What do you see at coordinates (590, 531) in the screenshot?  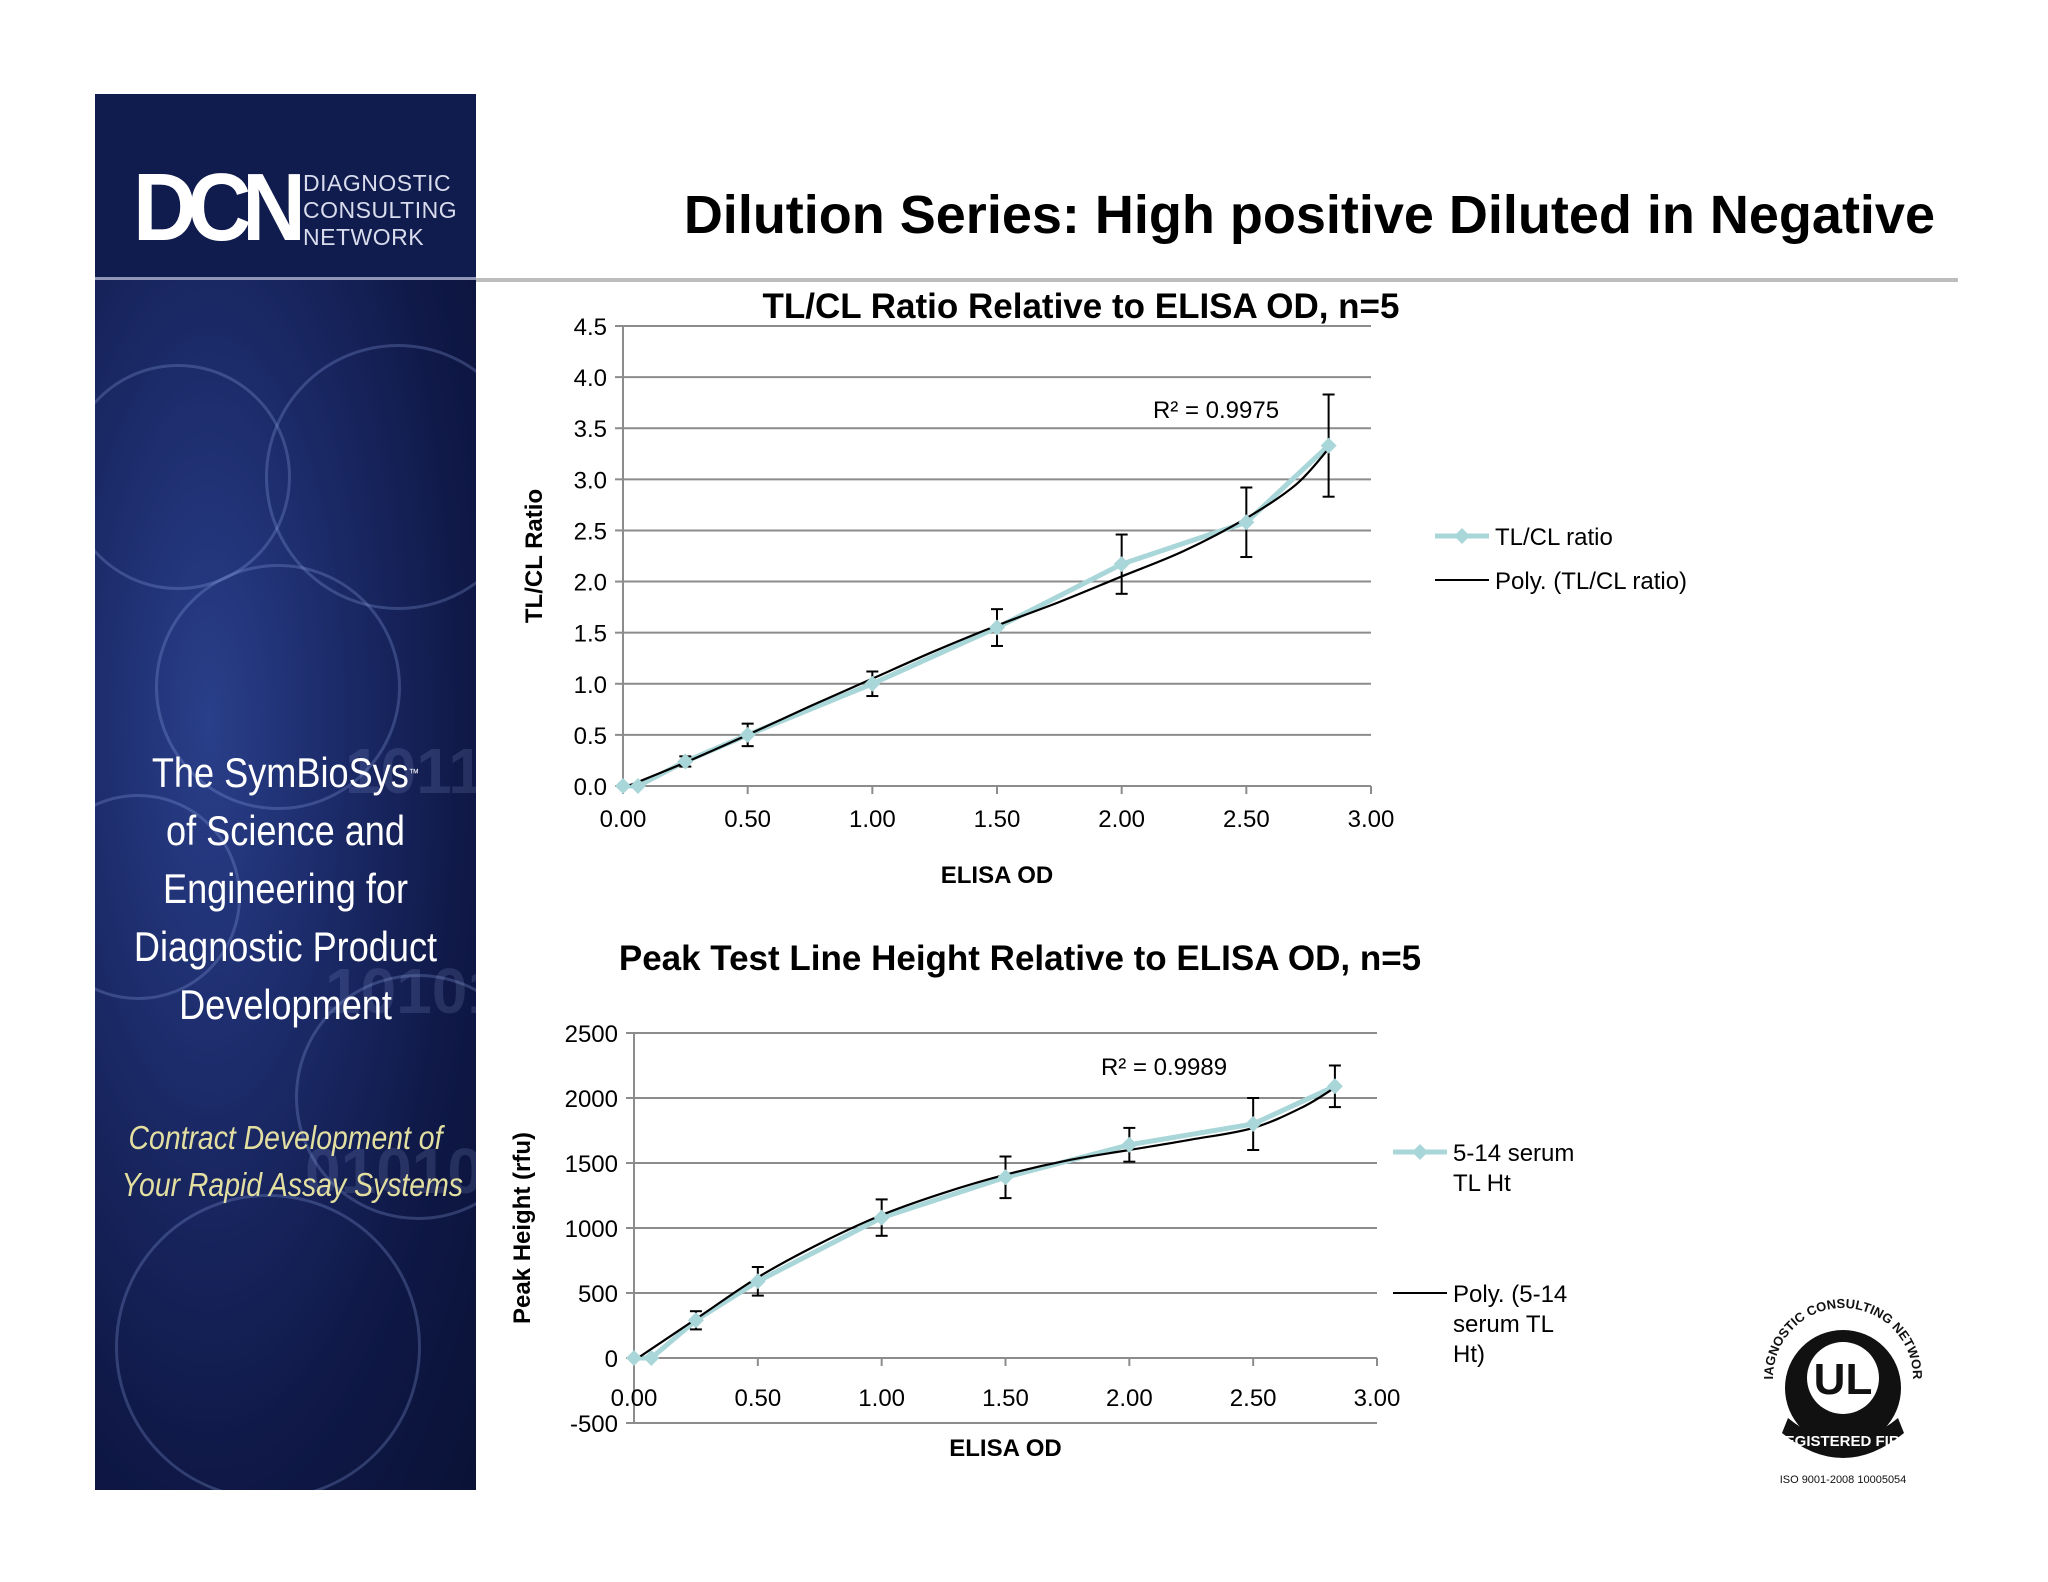 I see `y-tick-label: 2.5` at bounding box center [590, 531].